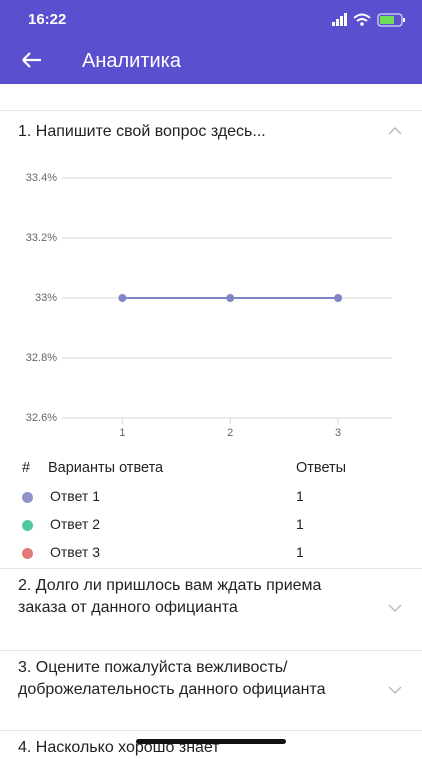  What do you see at coordinates (131, 61) in the screenshot?
I see `page-title: Аналитика` at bounding box center [131, 61].